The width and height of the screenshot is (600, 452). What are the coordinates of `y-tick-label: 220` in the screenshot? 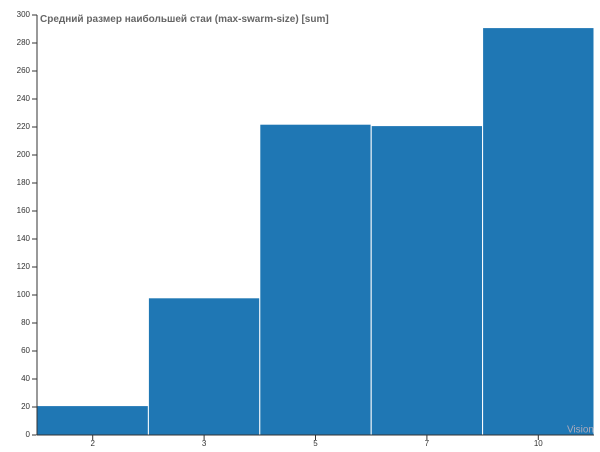 It's located at (24, 126).